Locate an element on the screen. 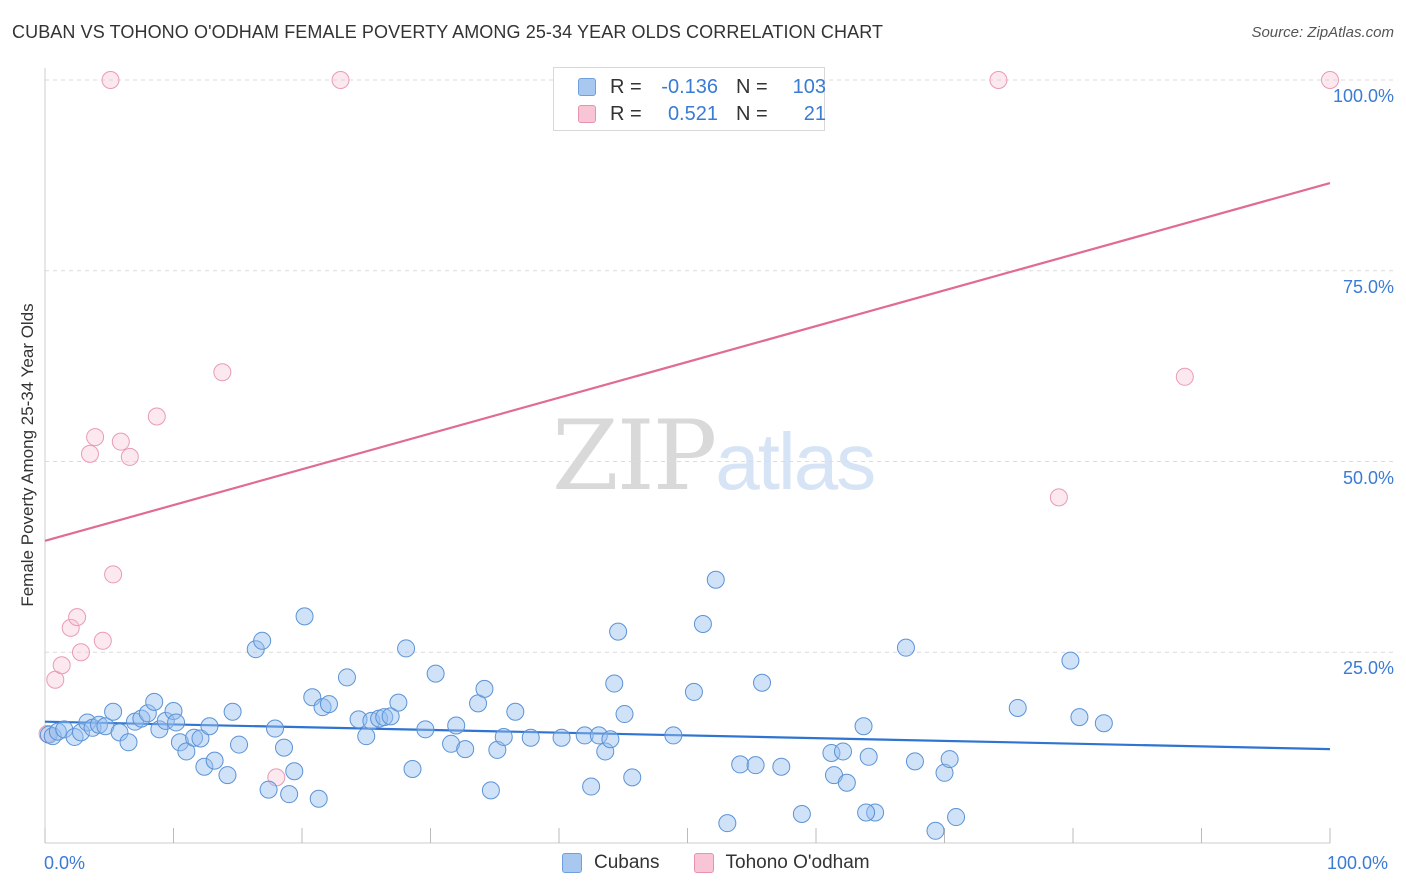 The width and height of the screenshot is (1406, 892). legend-label-tohono: Tohono O'odham is located at coordinates (797, 862).